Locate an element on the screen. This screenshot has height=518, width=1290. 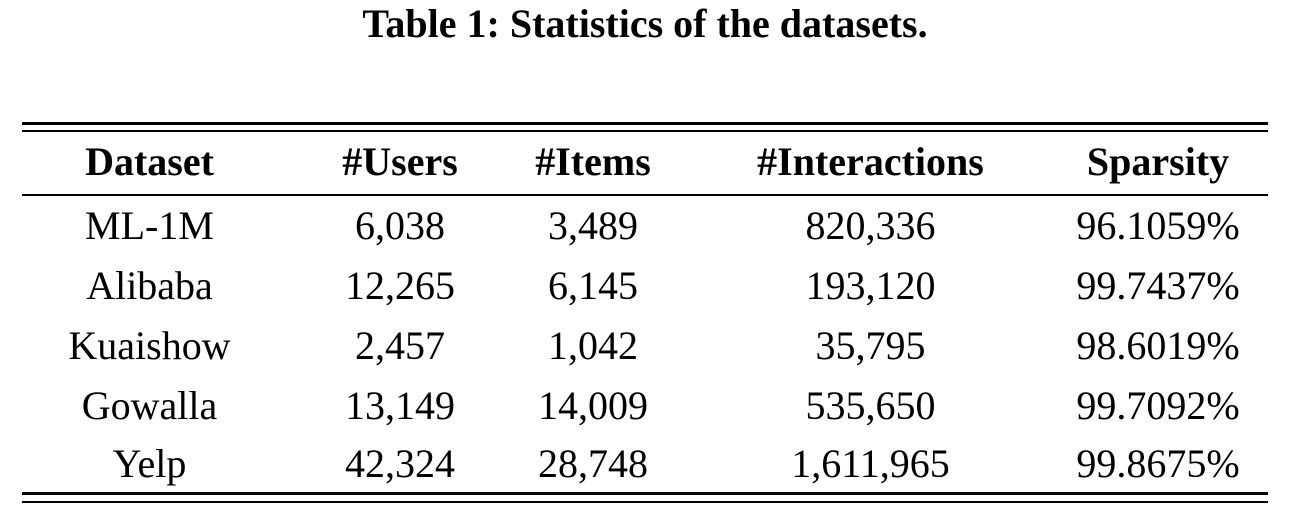
table-row: Yelp 42,324 28,748 1,611,965 99.8675% is located at coordinates (645, 464).